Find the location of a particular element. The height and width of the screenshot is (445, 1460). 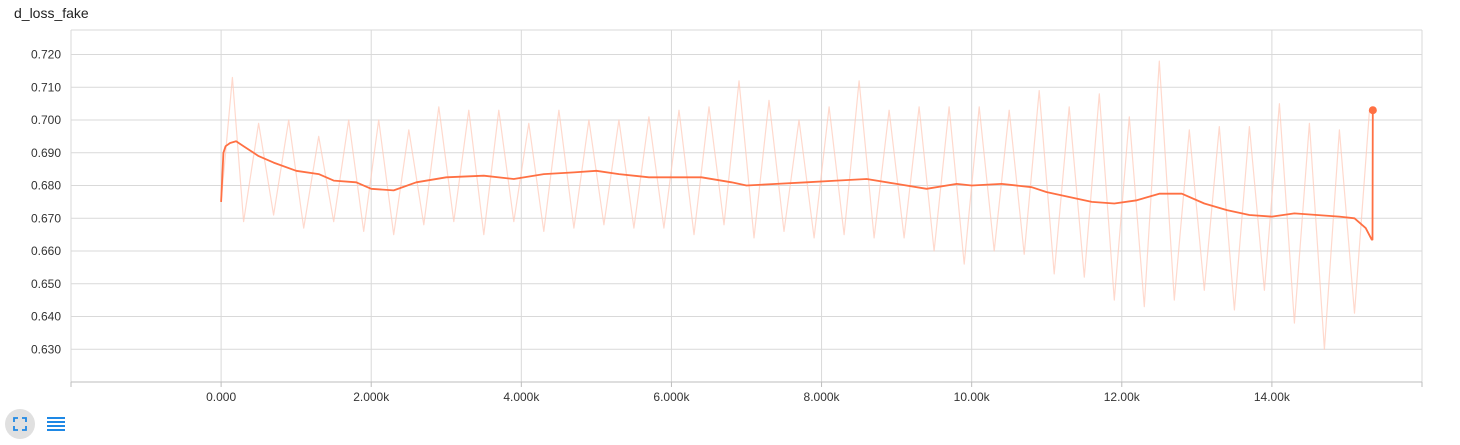

x-tick-label: 14.00k is located at coordinates (1272, 397).